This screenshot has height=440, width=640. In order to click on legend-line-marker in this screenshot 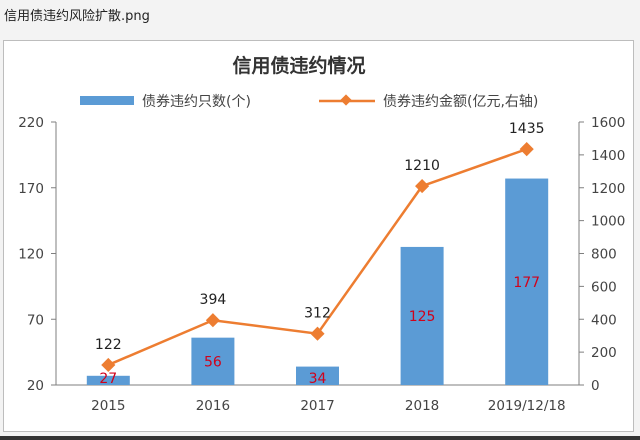, I will do `click(346, 100)`.